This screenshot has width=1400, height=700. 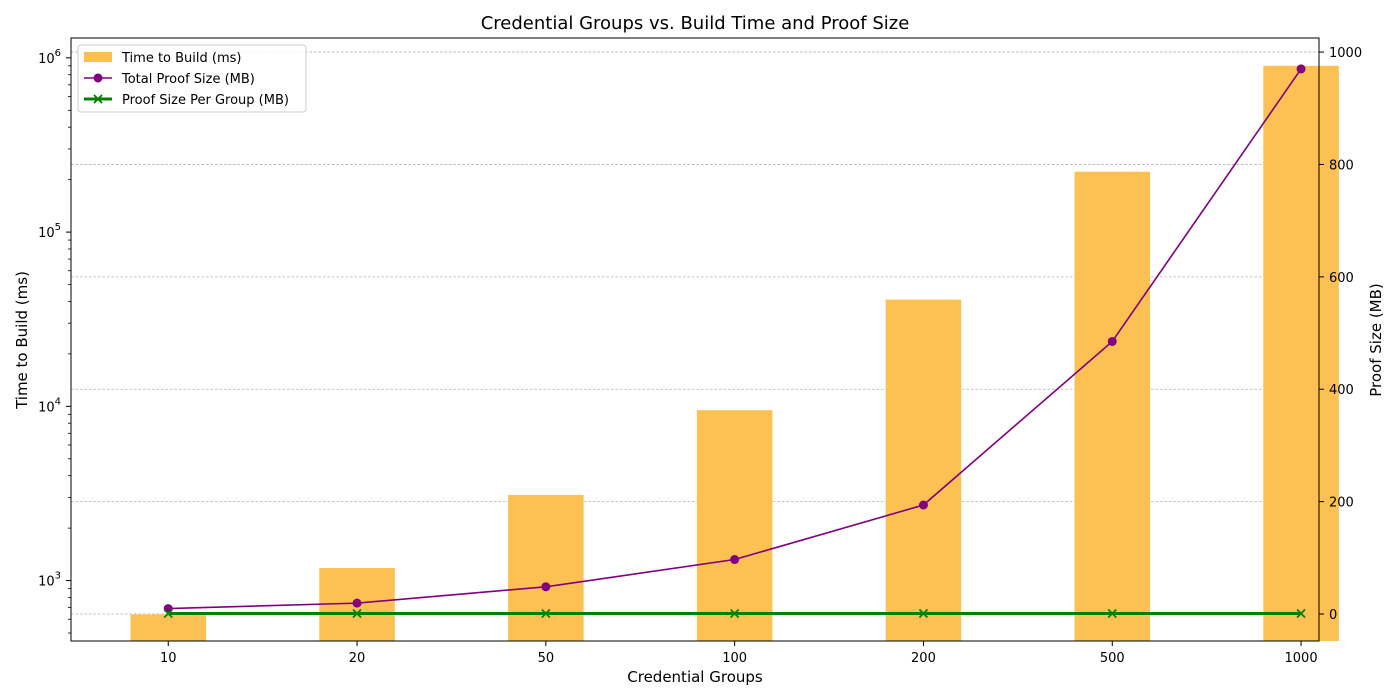 What do you see at coordinates (1341, 165) in the screenshot?
I see `y-right-tick-label: 800` at bounding box center [1341, 165].